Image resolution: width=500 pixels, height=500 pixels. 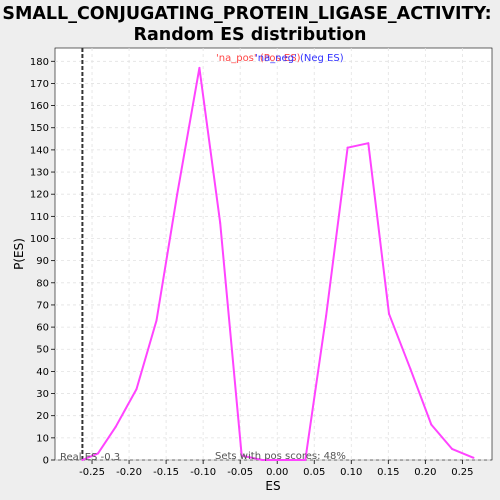 What do you see at coordinates (42, 394) in the screenshot?
I see `y-tick-label: 30` at bounding box center [42, 394].